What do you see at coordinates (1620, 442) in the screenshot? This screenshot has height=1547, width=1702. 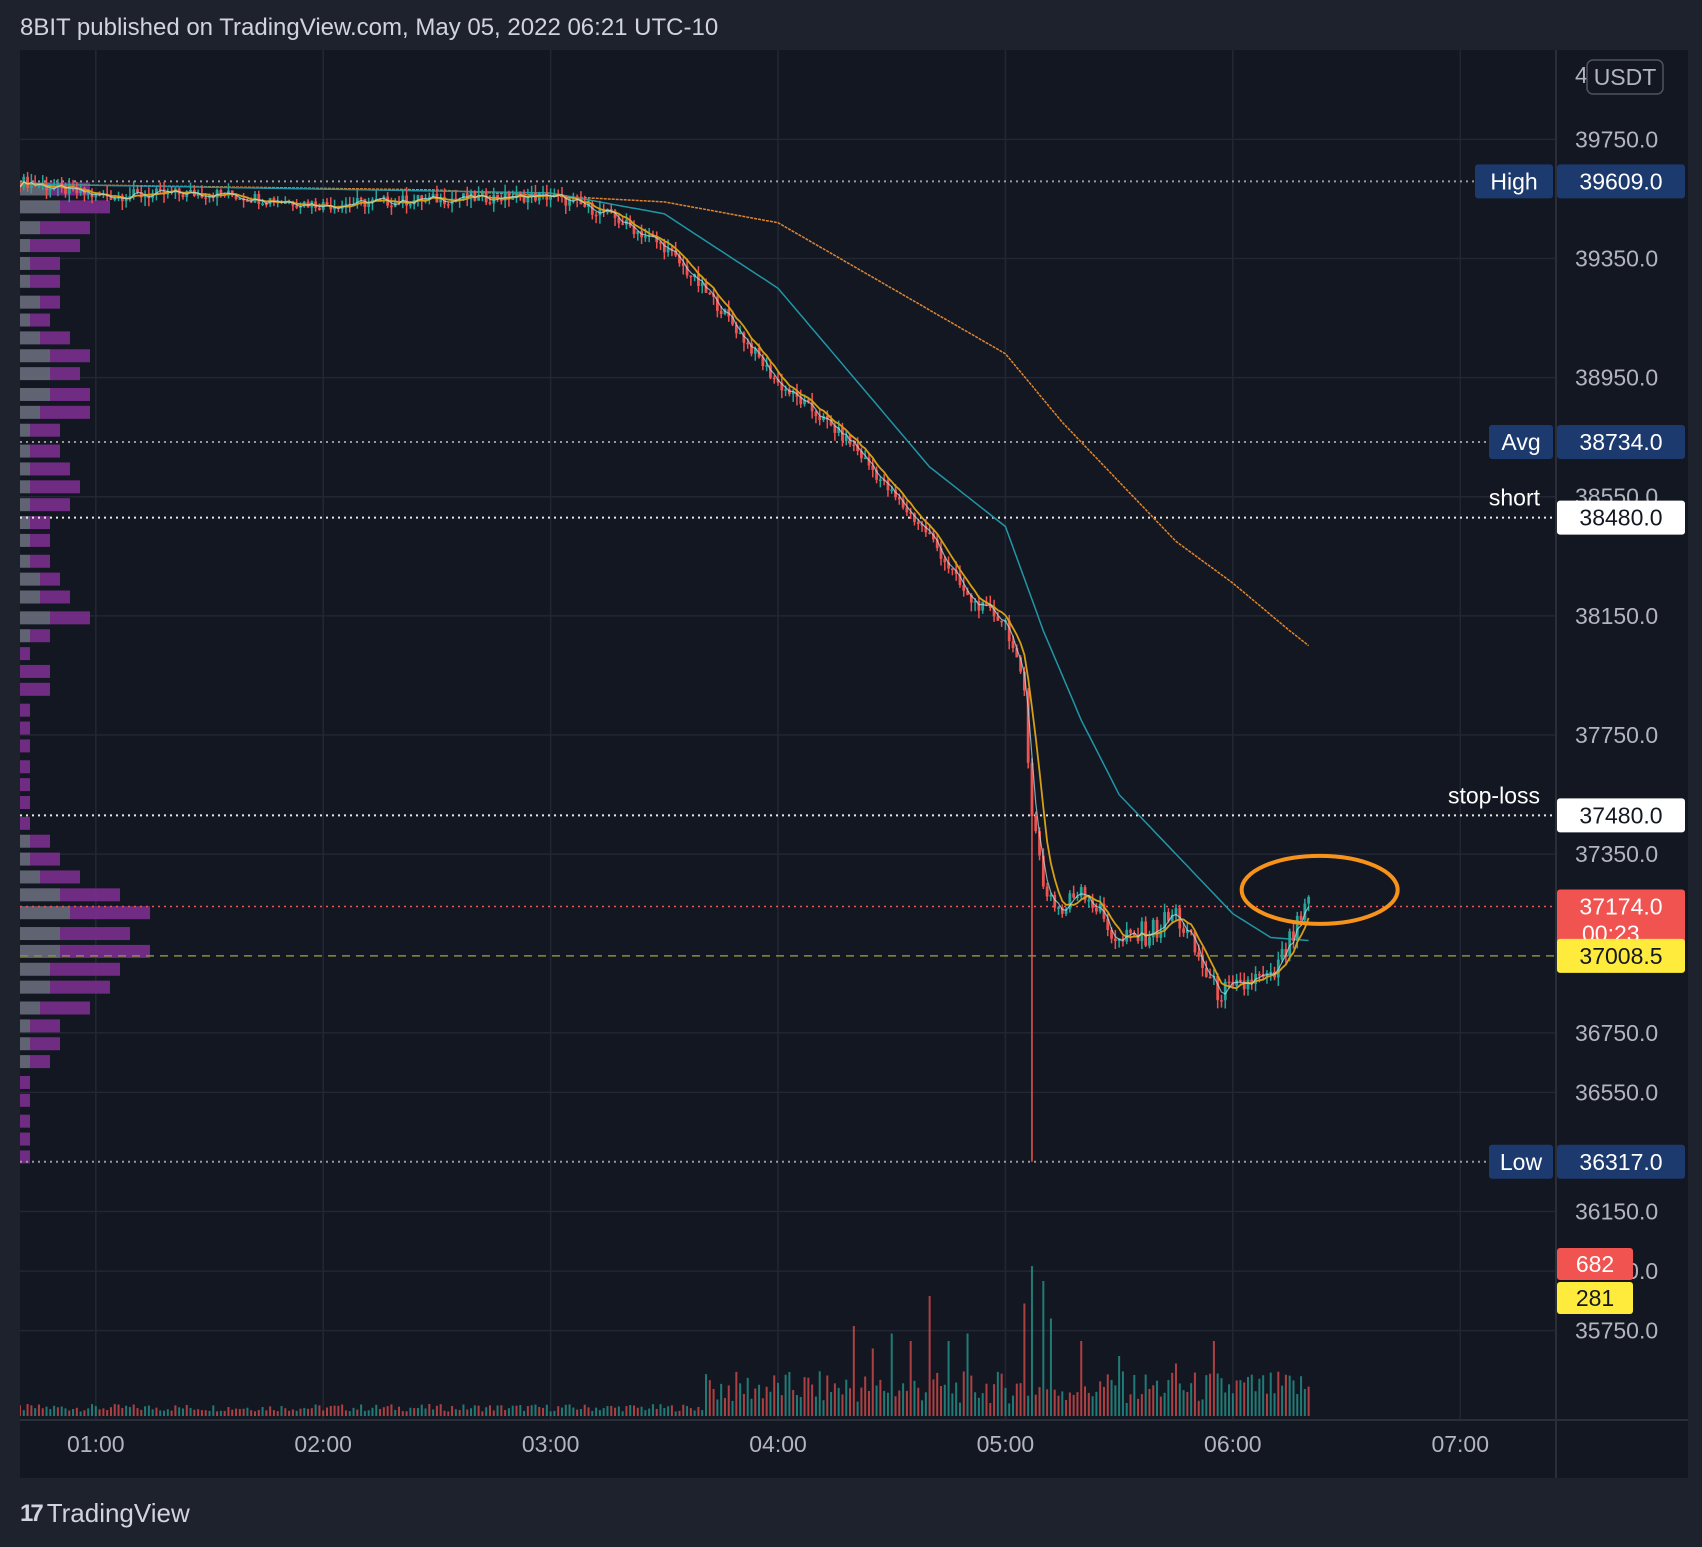 I see `level-tag-avg-value: 38734.0` at bounding box center [1620, 442].